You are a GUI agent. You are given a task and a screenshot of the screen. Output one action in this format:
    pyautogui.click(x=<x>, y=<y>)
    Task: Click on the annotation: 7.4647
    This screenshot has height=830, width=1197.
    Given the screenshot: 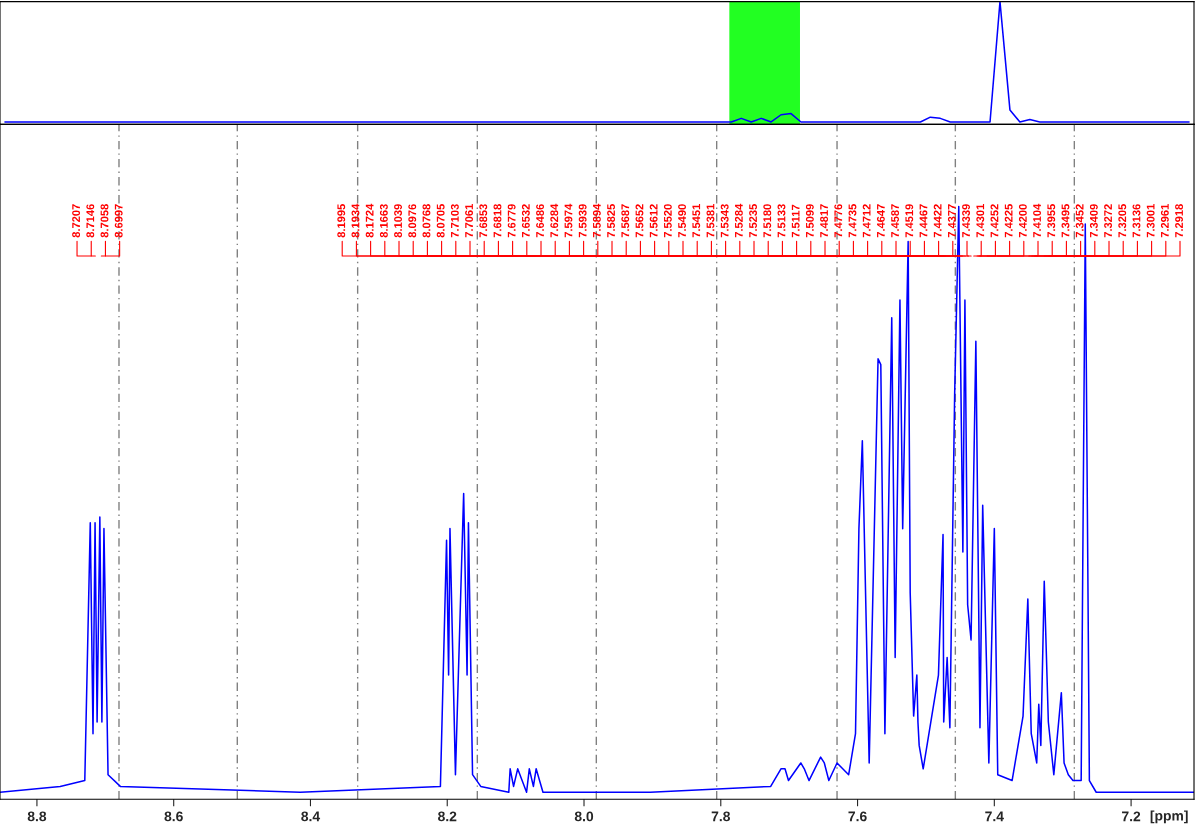 What is the action you would take?
    pyautogui.click(x=880, y=221)
    